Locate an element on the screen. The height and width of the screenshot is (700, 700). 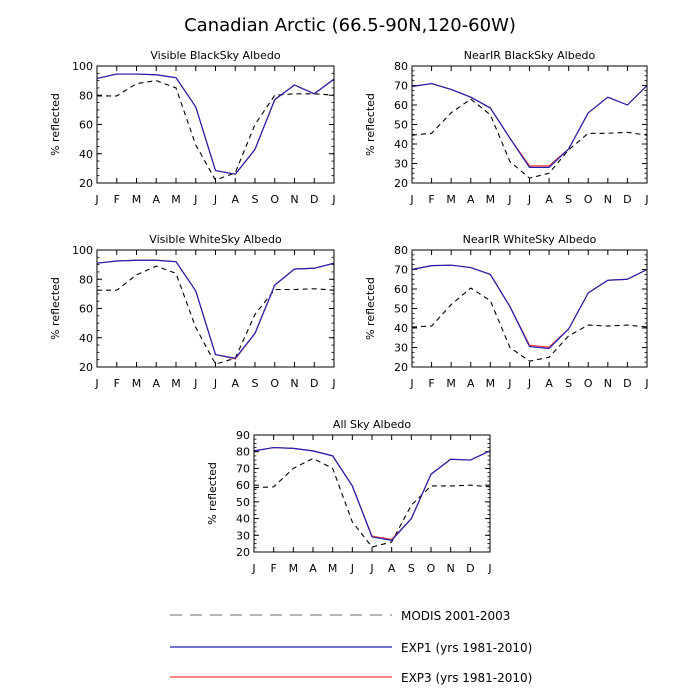
panel-title: All Sky Albedo is located at coordinates (372, 424).